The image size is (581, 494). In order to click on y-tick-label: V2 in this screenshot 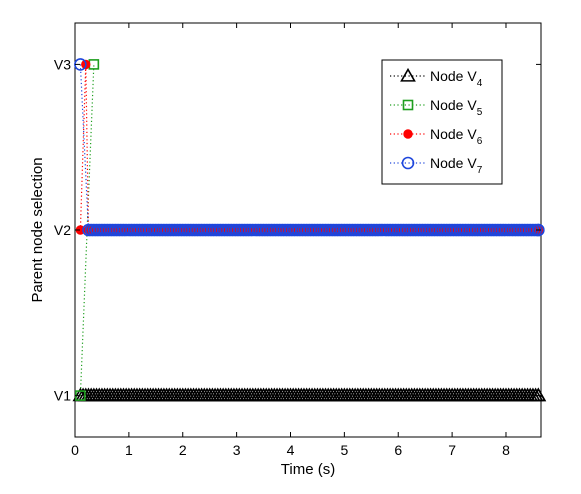, I will do `click(62, 230)`.